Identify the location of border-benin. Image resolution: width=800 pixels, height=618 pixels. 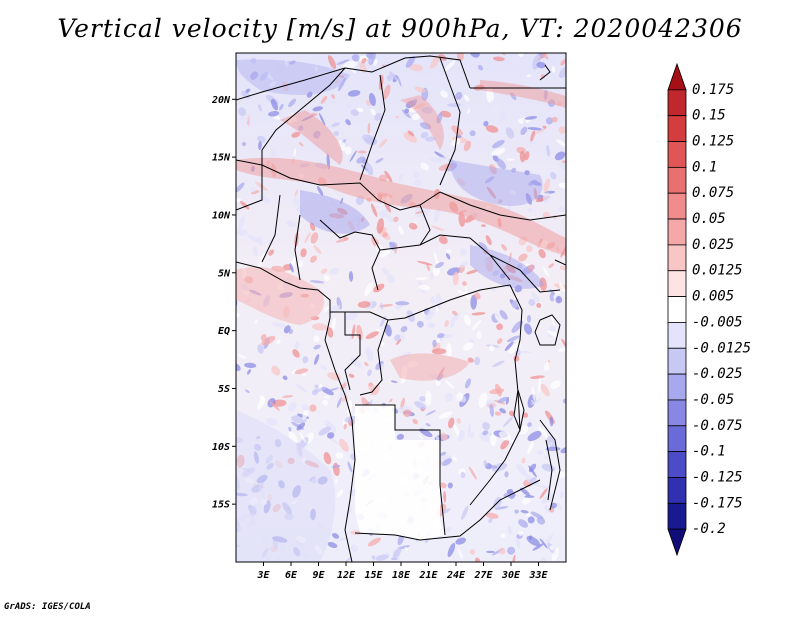
(297, 247).